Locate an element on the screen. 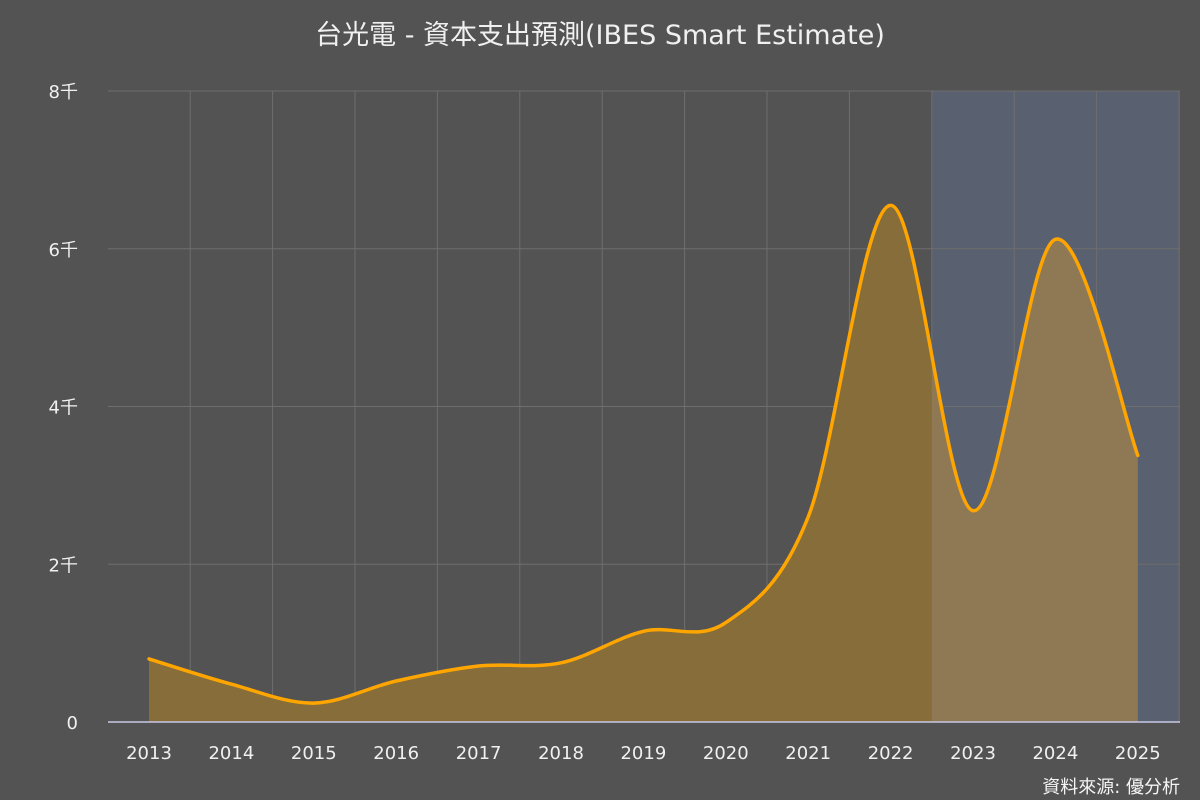 The image size is (1200, 800). y-tick-label: 6千 is located at coordinates (63, 250).